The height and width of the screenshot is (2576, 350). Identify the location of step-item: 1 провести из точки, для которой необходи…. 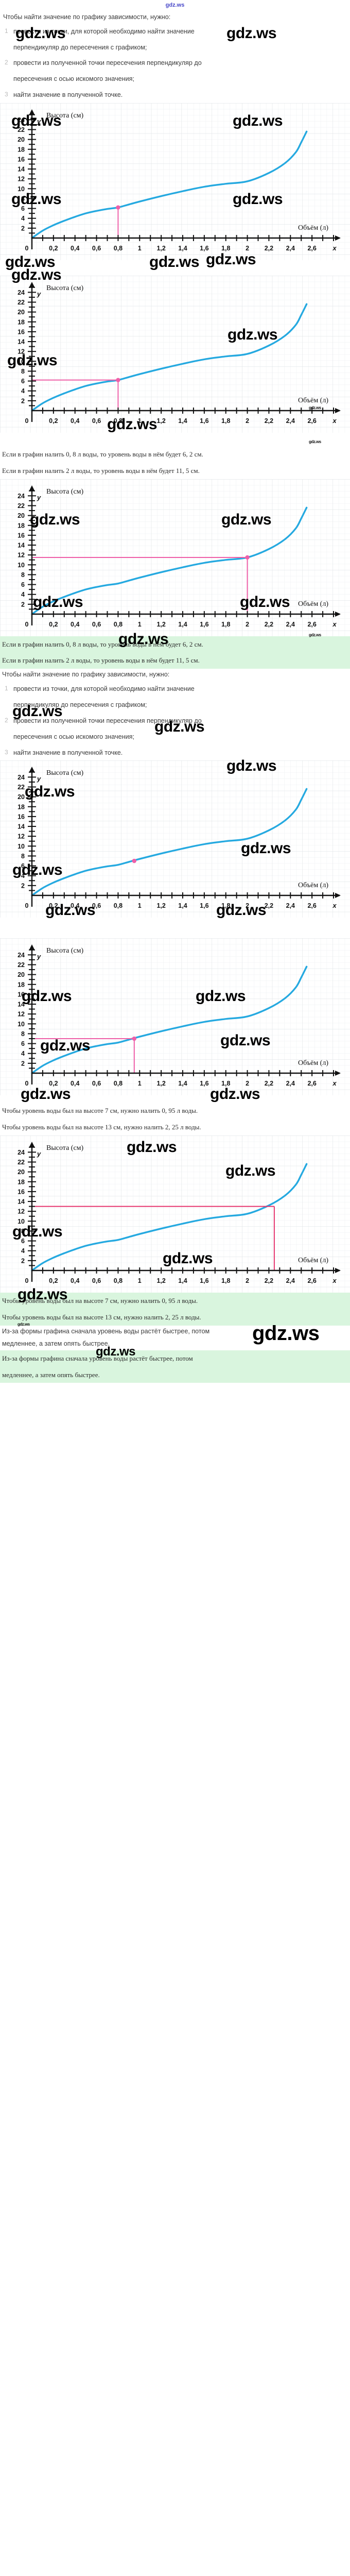
(175, 32).